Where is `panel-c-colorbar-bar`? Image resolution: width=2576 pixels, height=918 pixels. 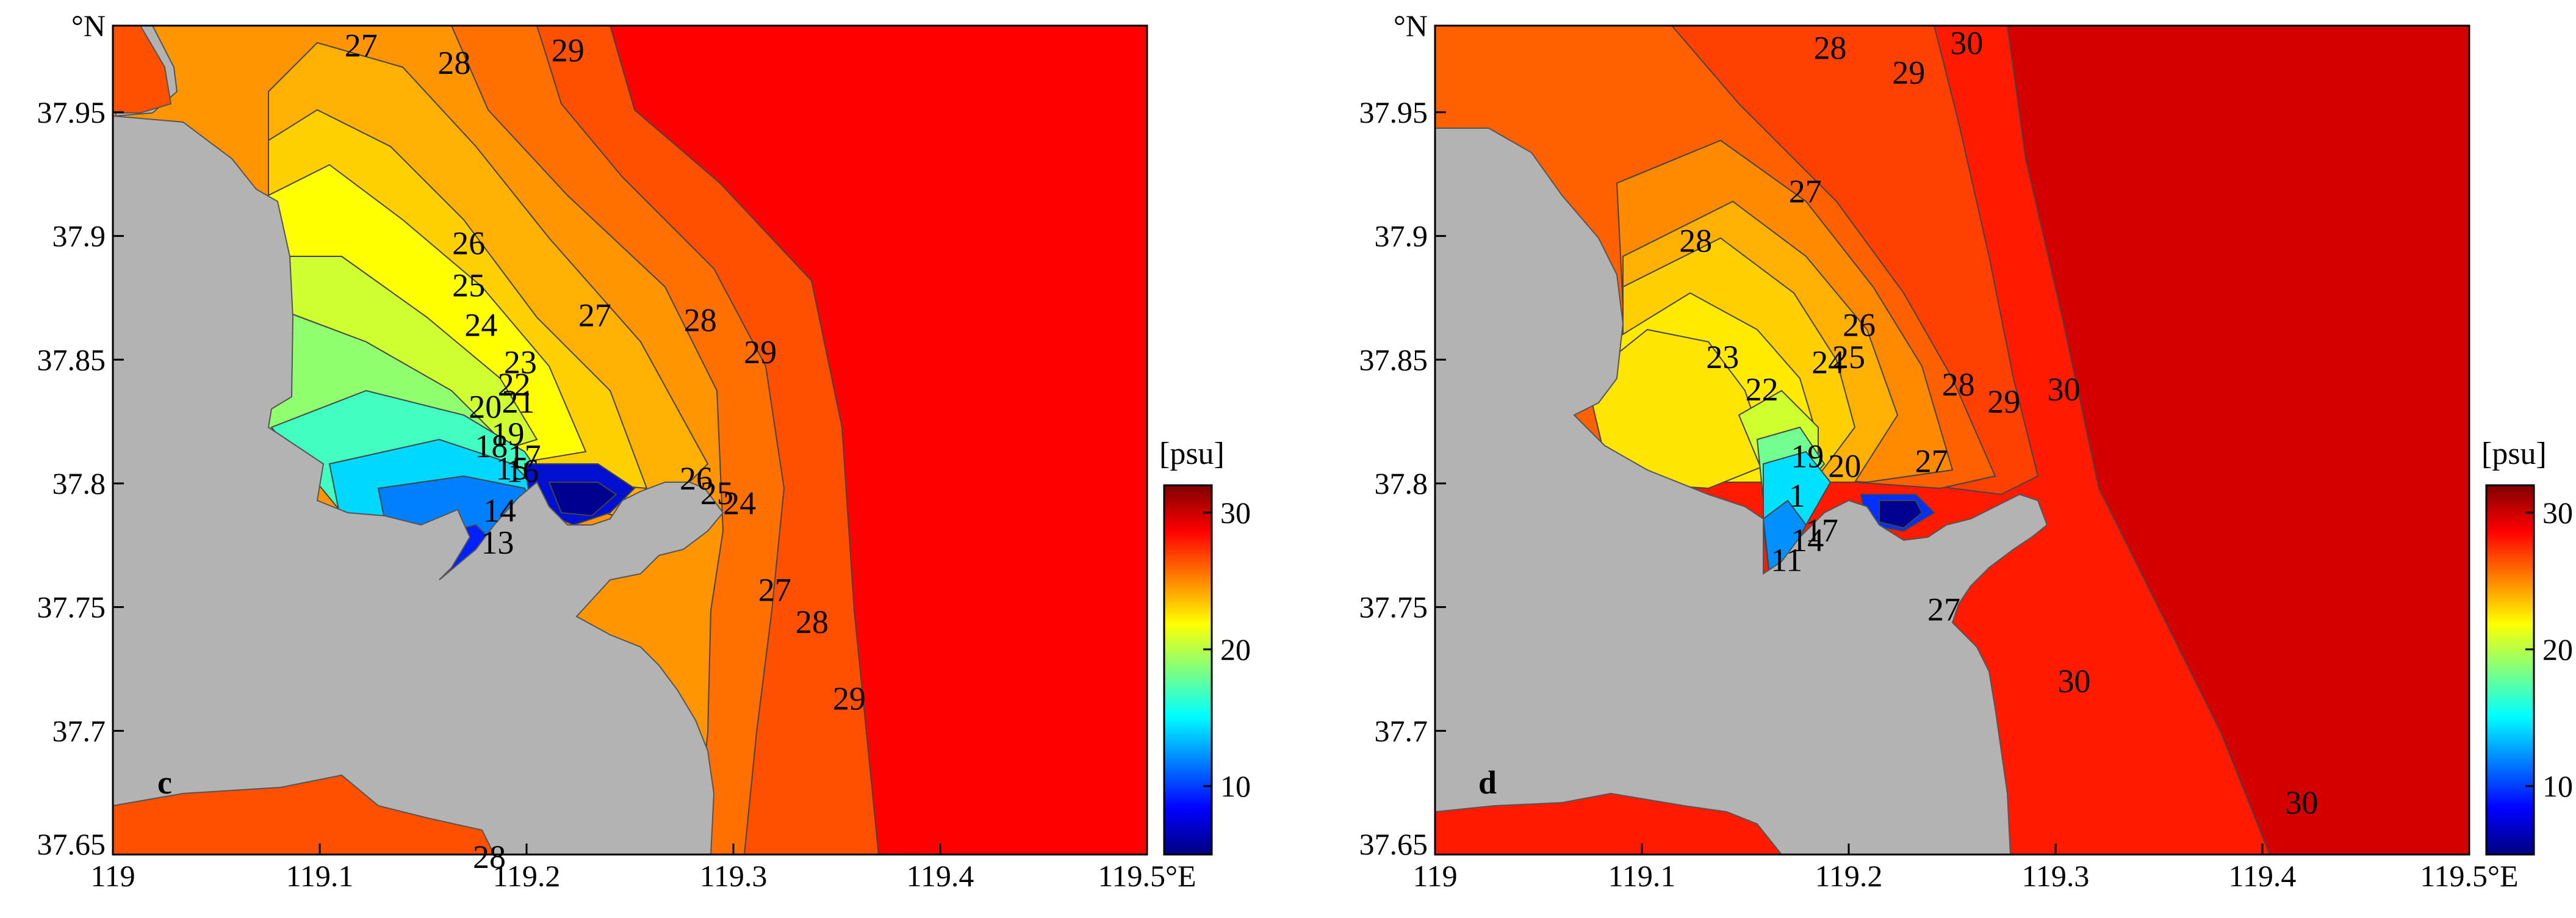
panel-c-colorbar-bar is located at coordinates (1188, 670).